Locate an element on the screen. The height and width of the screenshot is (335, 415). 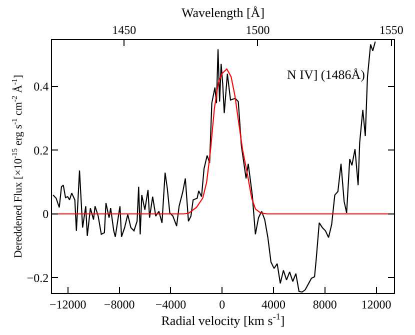
y-tick-label: −0.2 is located at coordinates (37, 277).